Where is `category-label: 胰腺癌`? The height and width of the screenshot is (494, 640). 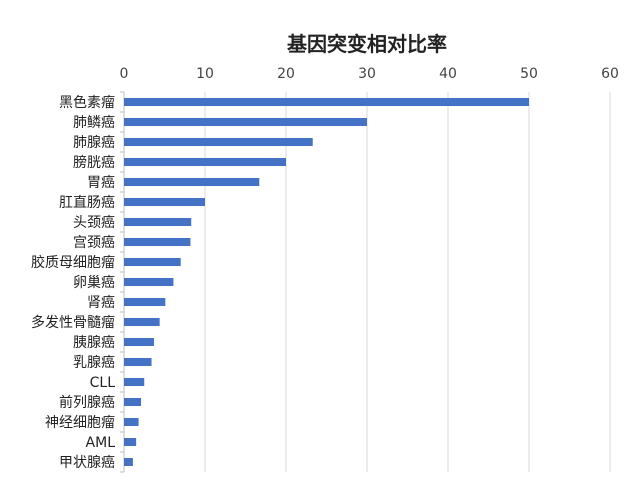
category-label: 胰腺癌 is located at coordinates (94, 343).